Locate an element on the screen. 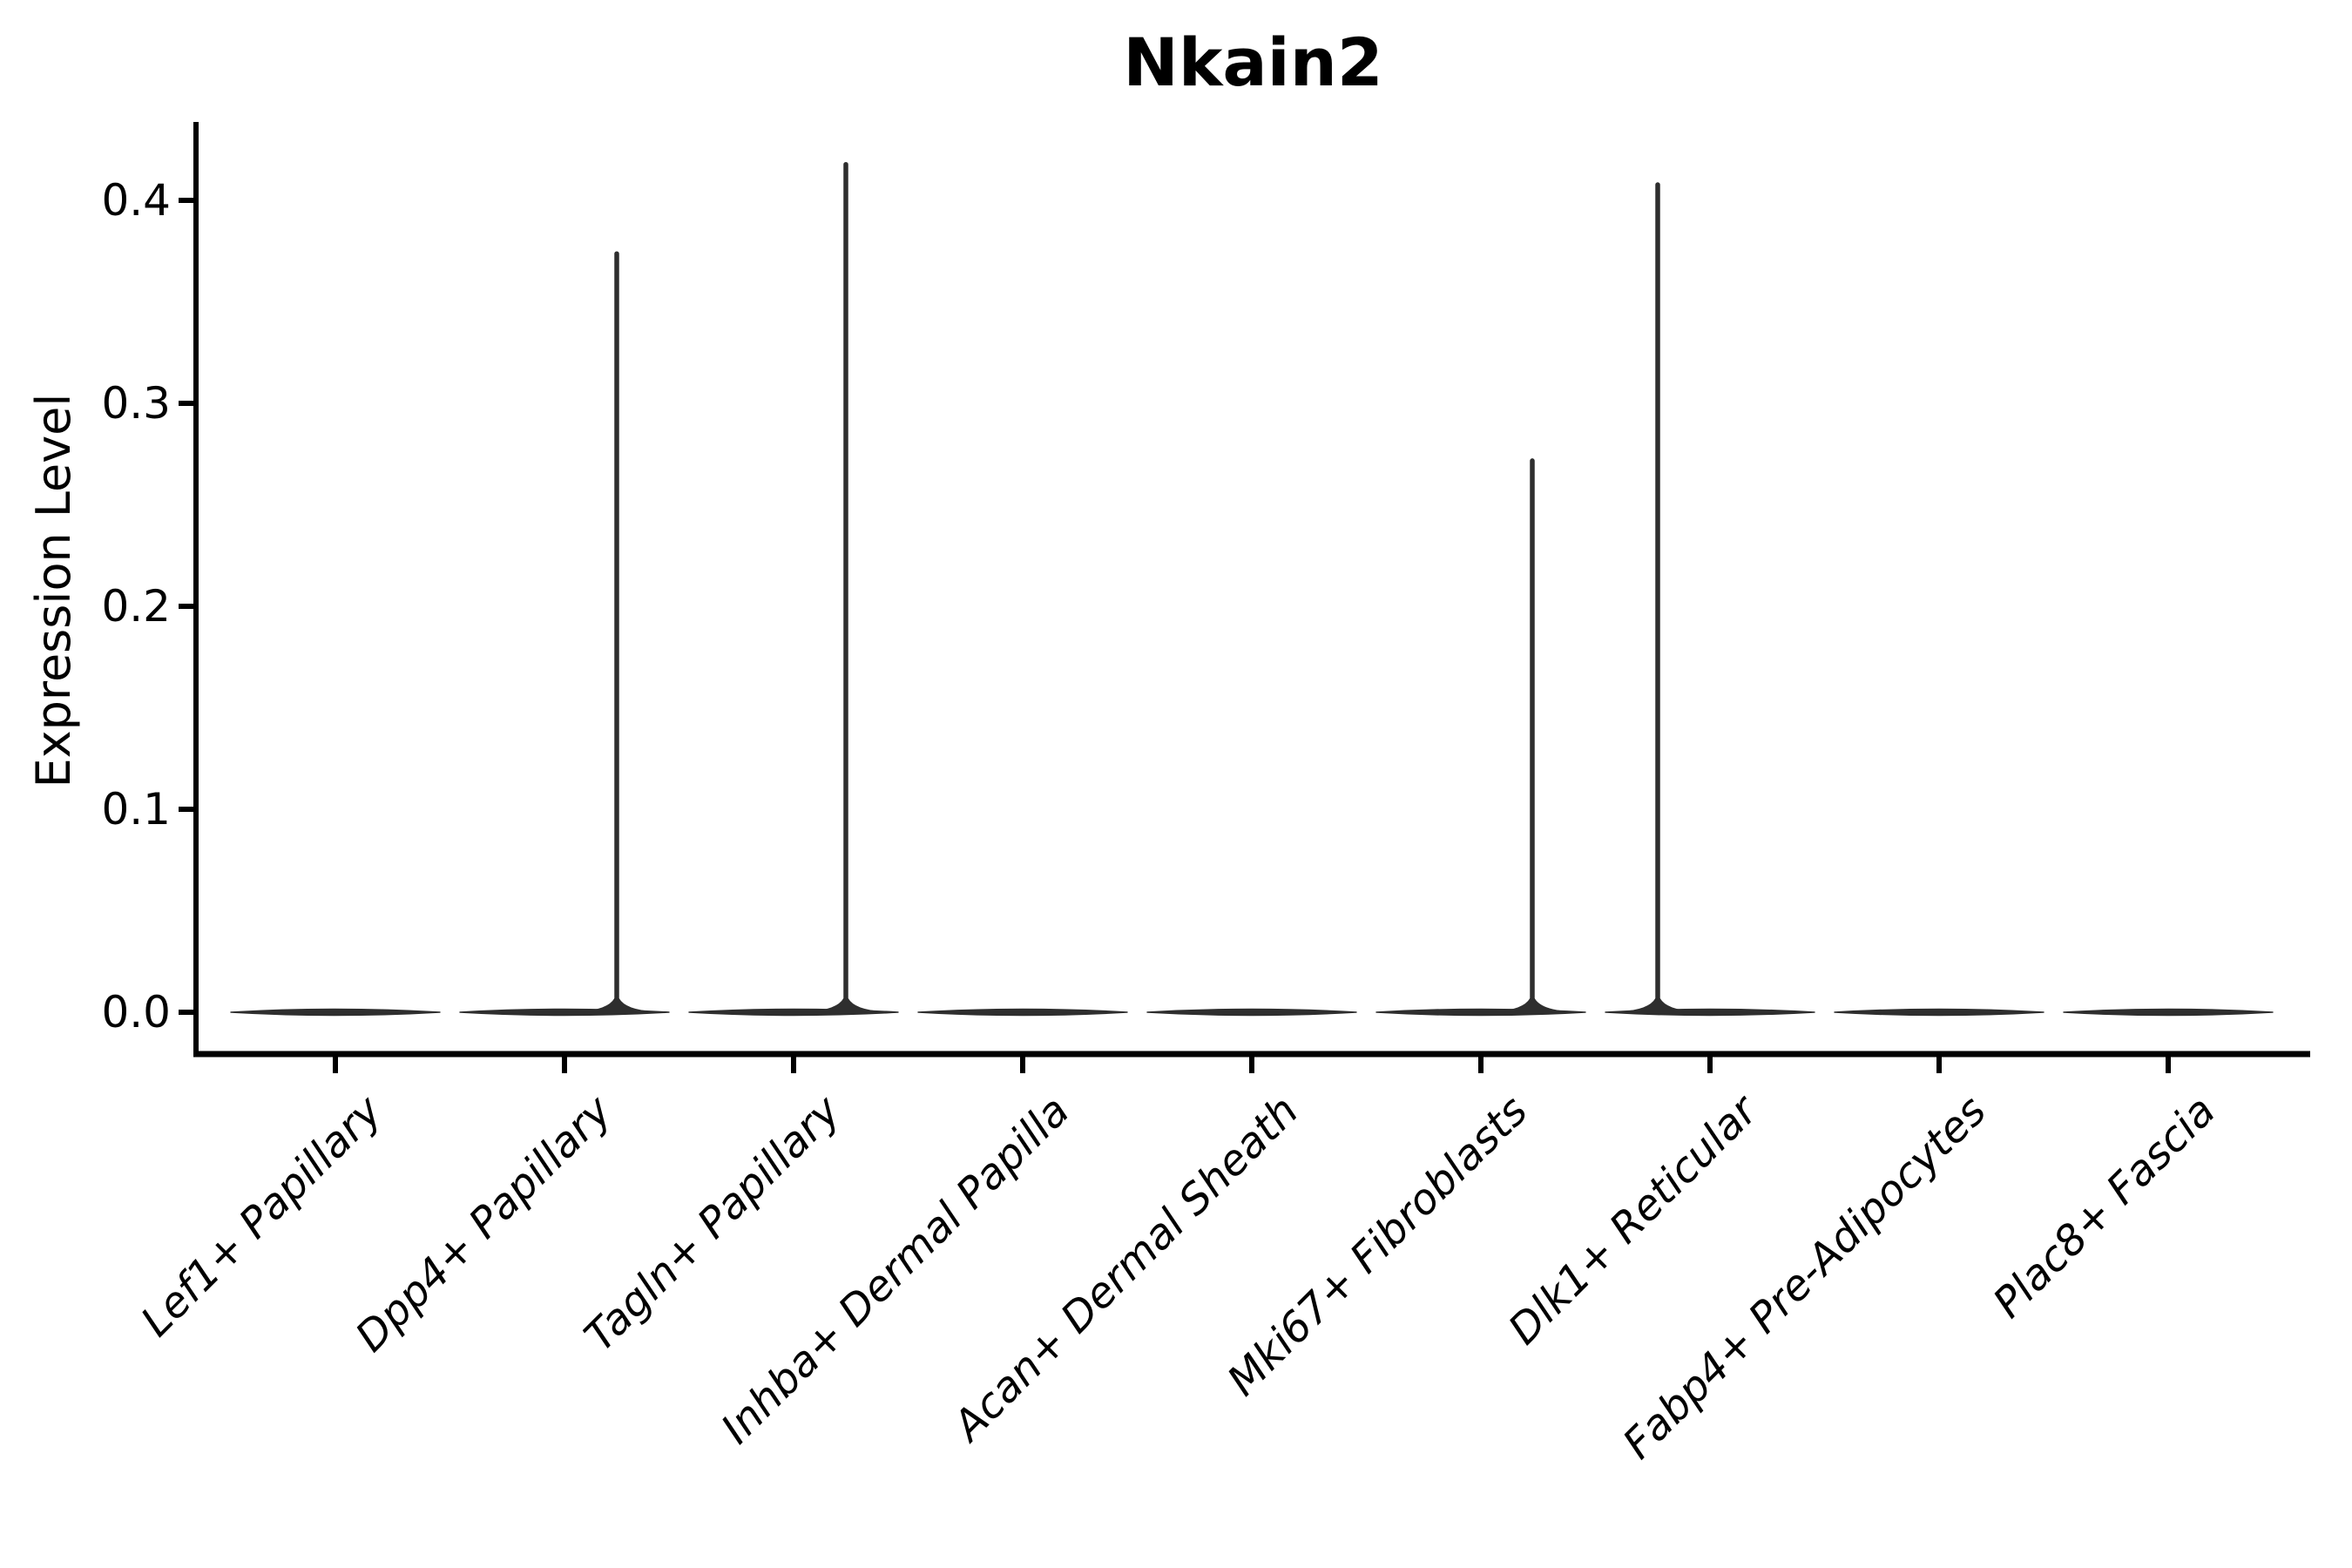 The image size is (2352, 1568). y-tick-label: 0.3 is located at coordinates (136, 403).